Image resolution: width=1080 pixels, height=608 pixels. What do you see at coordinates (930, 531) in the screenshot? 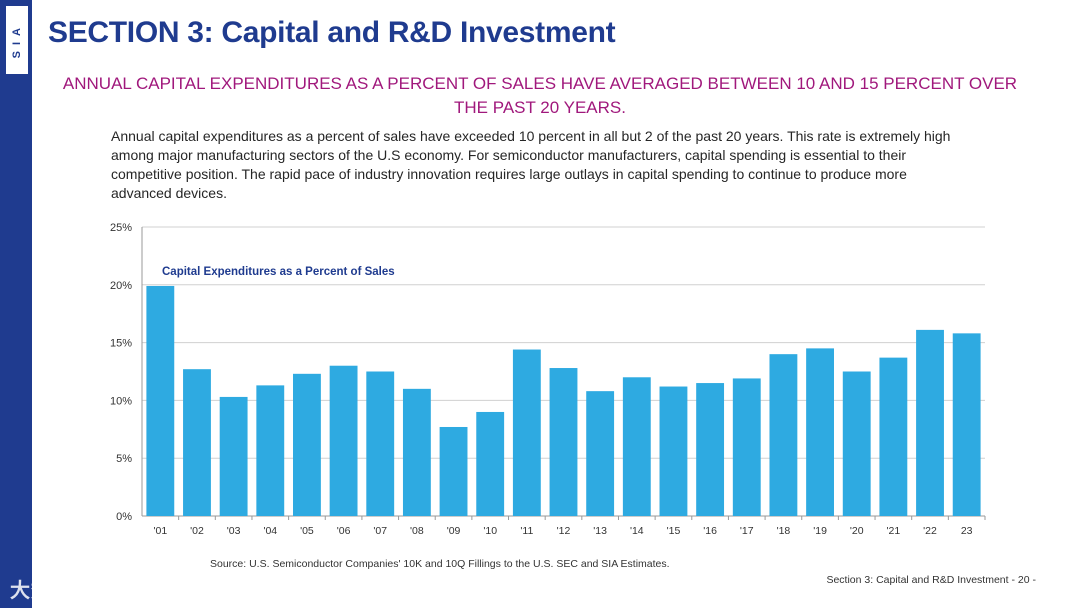
I see `x-tick-label: '22` at bounding box center [930, 531].